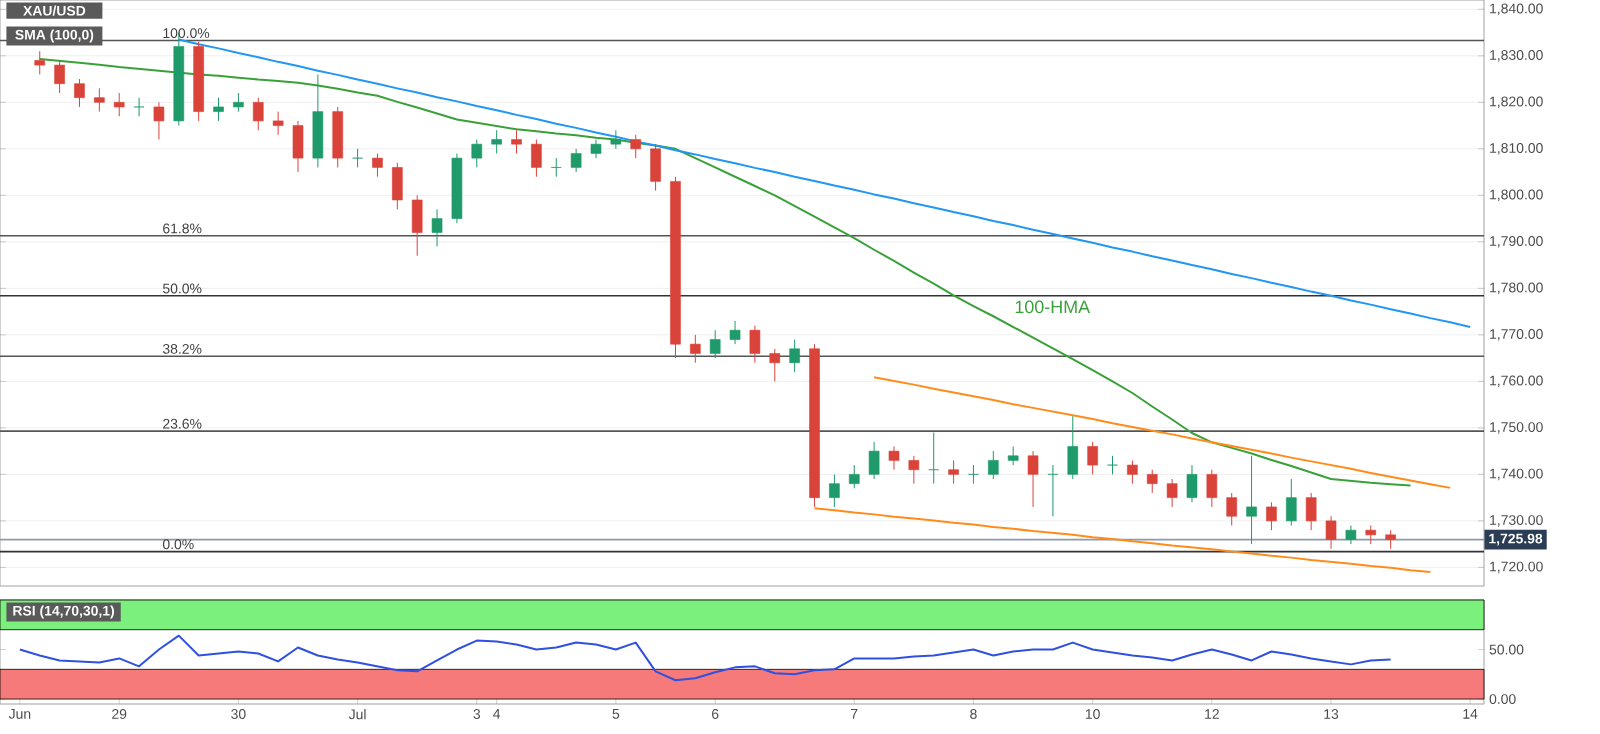  What do you see at coordinates (1053, 307) in the screenshot?
I see `series-label: 100-HMA` at bounding box center [1053, 307].